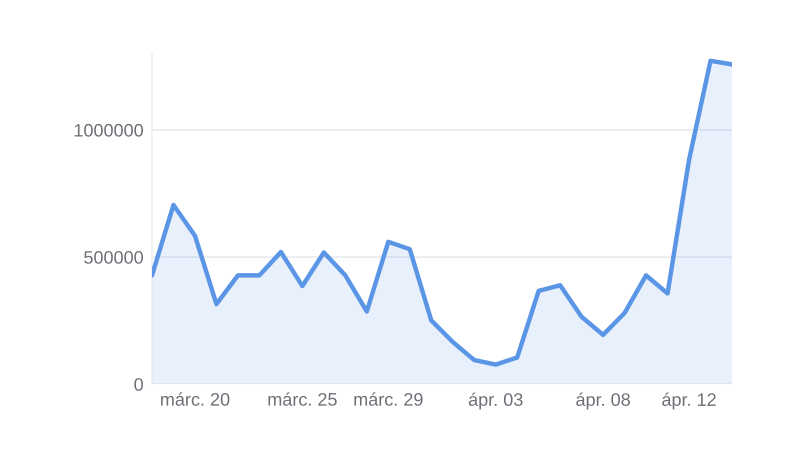 Image resolution: width=800 pixels, height=459 pixels. What do you see at coordinates (495, 401) in the screenshot?
I see `x-tick-label: ápr. 03` at bounding box center [495, 401].